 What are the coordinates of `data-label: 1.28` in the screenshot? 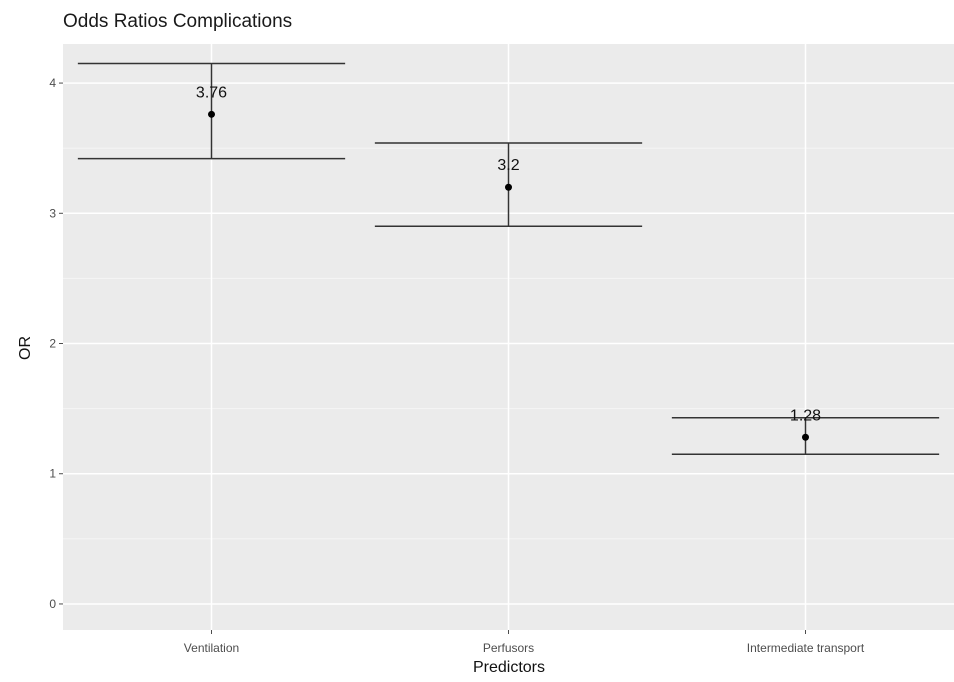 It's located at (805, 415).